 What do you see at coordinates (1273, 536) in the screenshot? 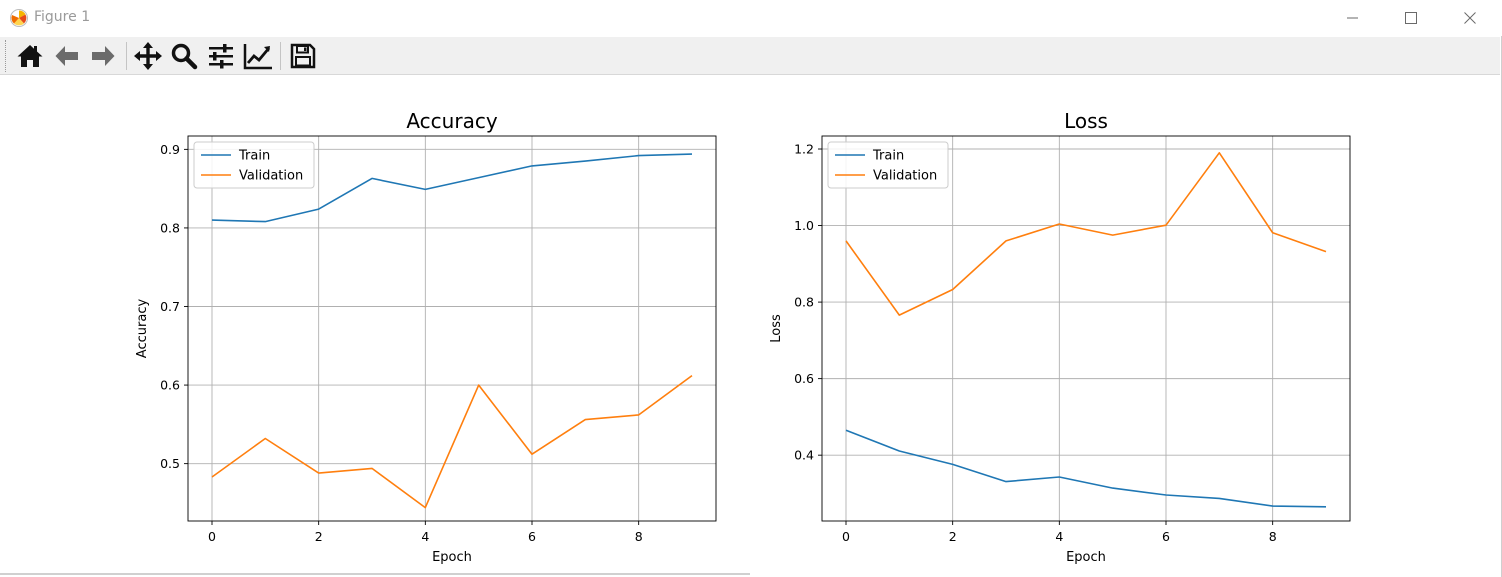
I see `loss-x-tick-label: 8` at bounding box center [1273, 536].